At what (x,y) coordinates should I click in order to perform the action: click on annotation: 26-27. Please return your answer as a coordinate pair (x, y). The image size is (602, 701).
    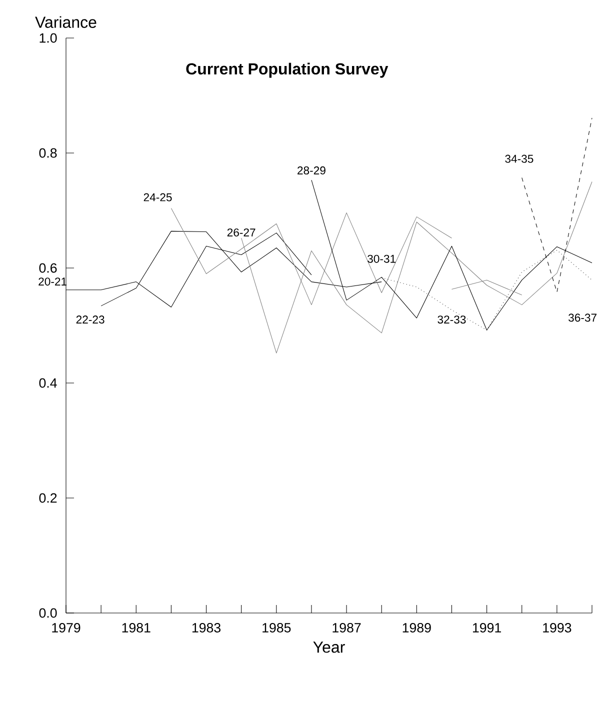
    Looking at the image, I should click on (241, 232).